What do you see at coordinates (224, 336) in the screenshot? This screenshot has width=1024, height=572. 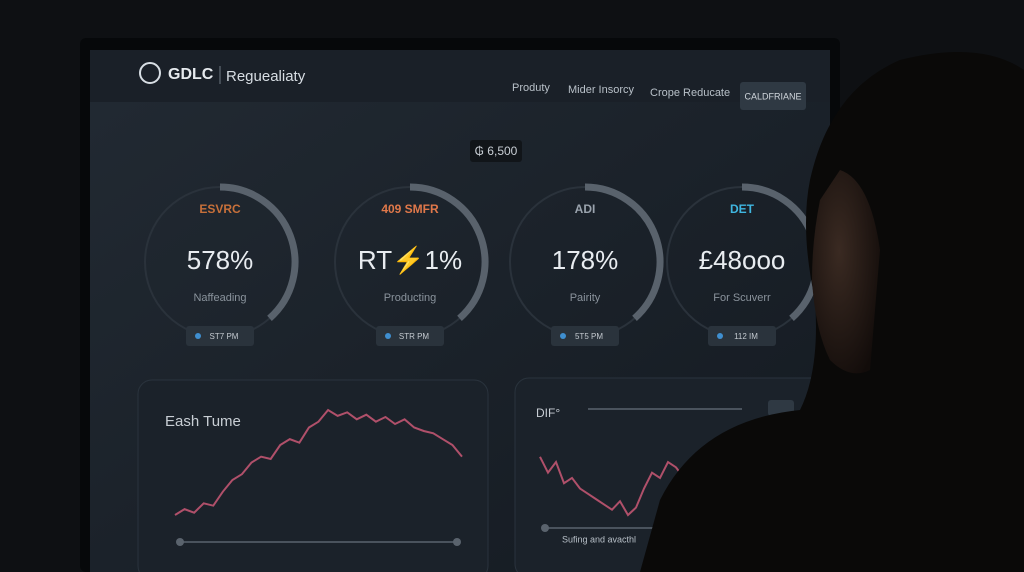 I see `time-label: ST7 PM` at bounding box center [224, 336].